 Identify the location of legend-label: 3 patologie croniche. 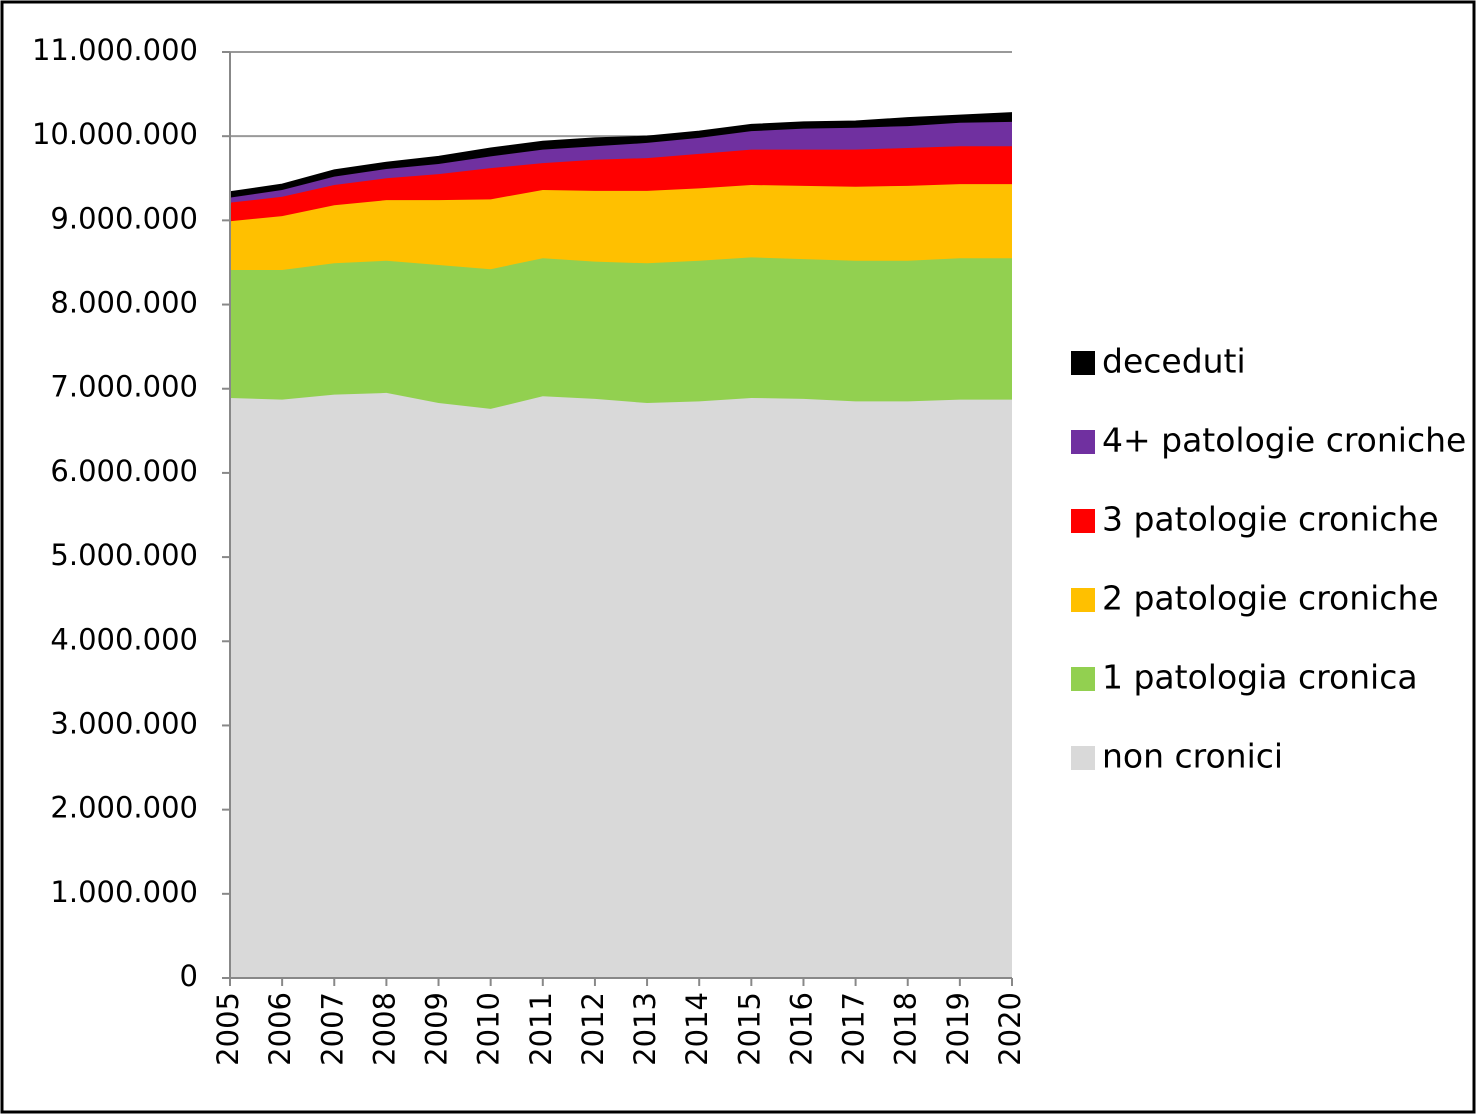
(1270, 519).